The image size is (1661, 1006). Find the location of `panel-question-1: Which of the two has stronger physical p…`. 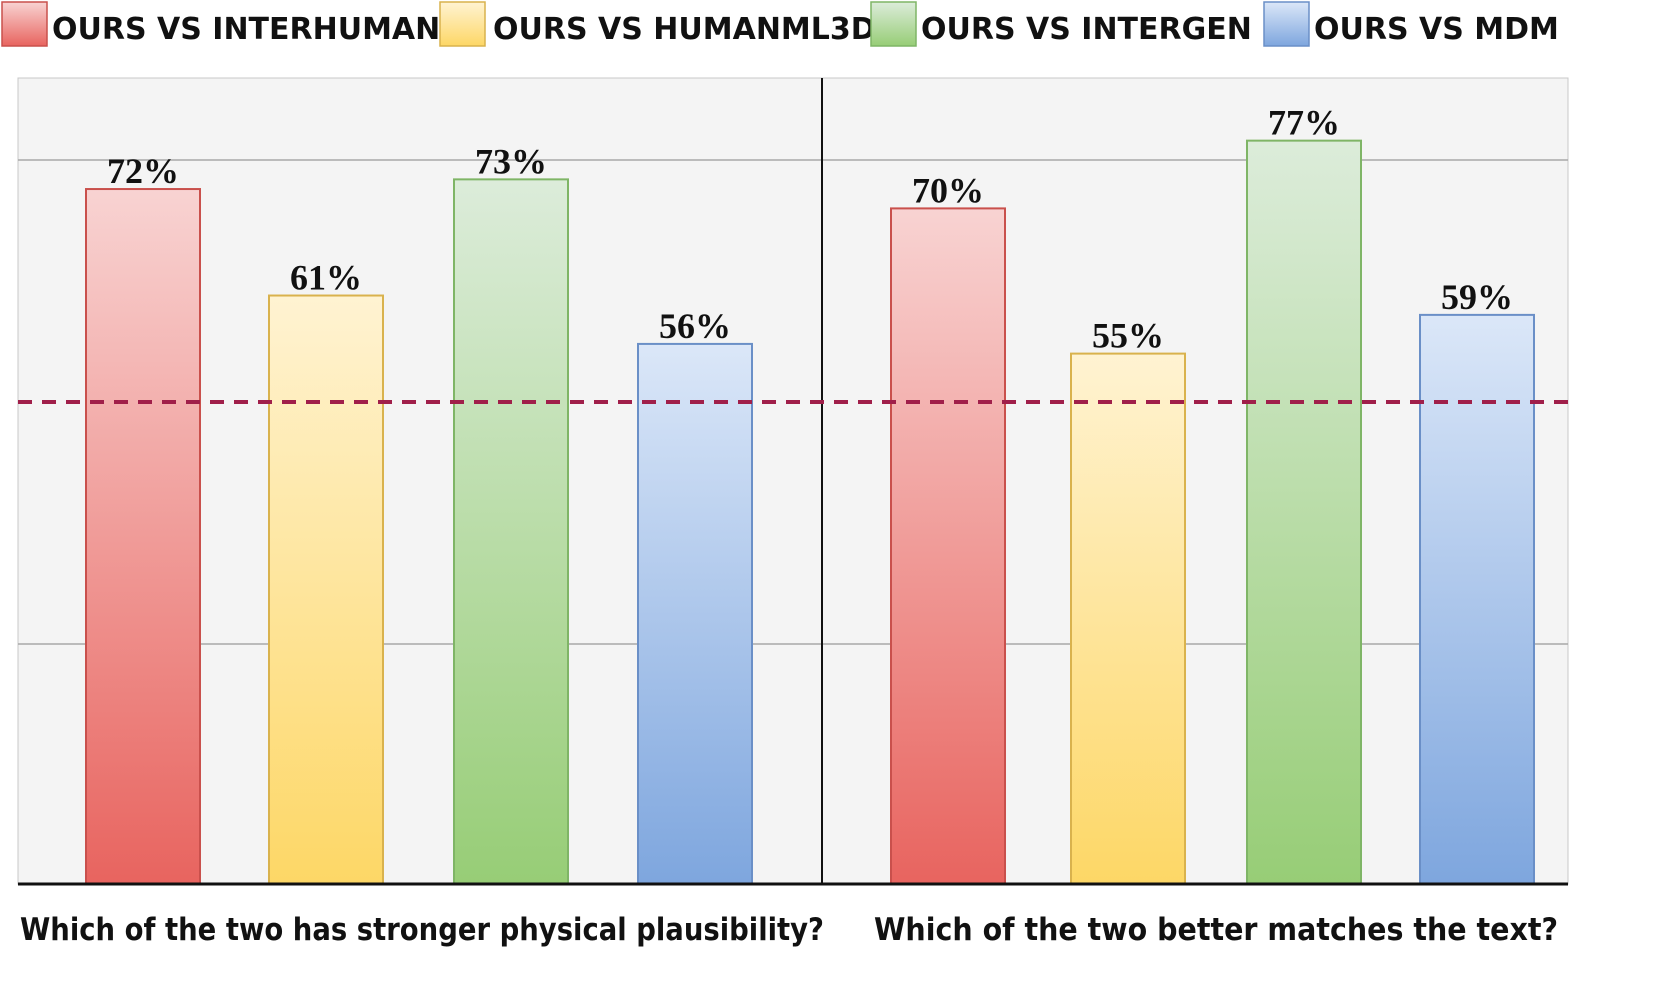

panel-question-1: Which of the two has stronger physical p… is located at coordinates (422, 930).